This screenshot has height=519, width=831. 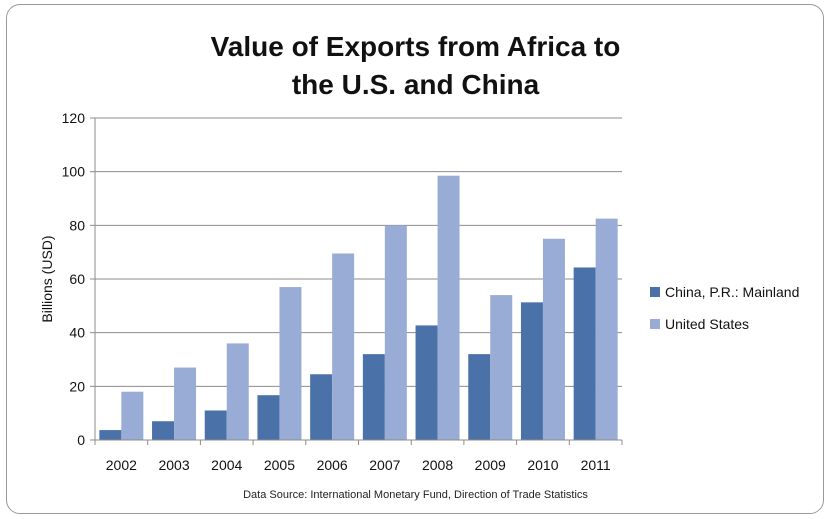 I want to click on x-tick-label: 2005, so click(x=279, y=465).